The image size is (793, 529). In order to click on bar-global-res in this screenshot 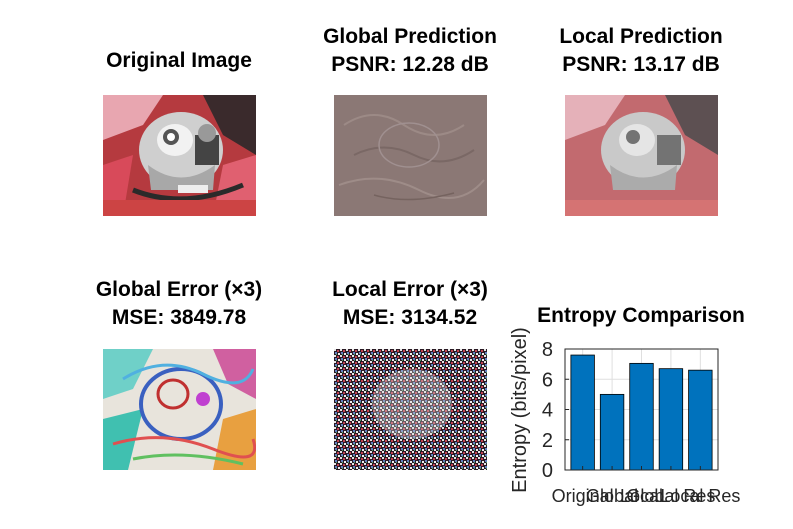, I will do `click(671, 419)`.